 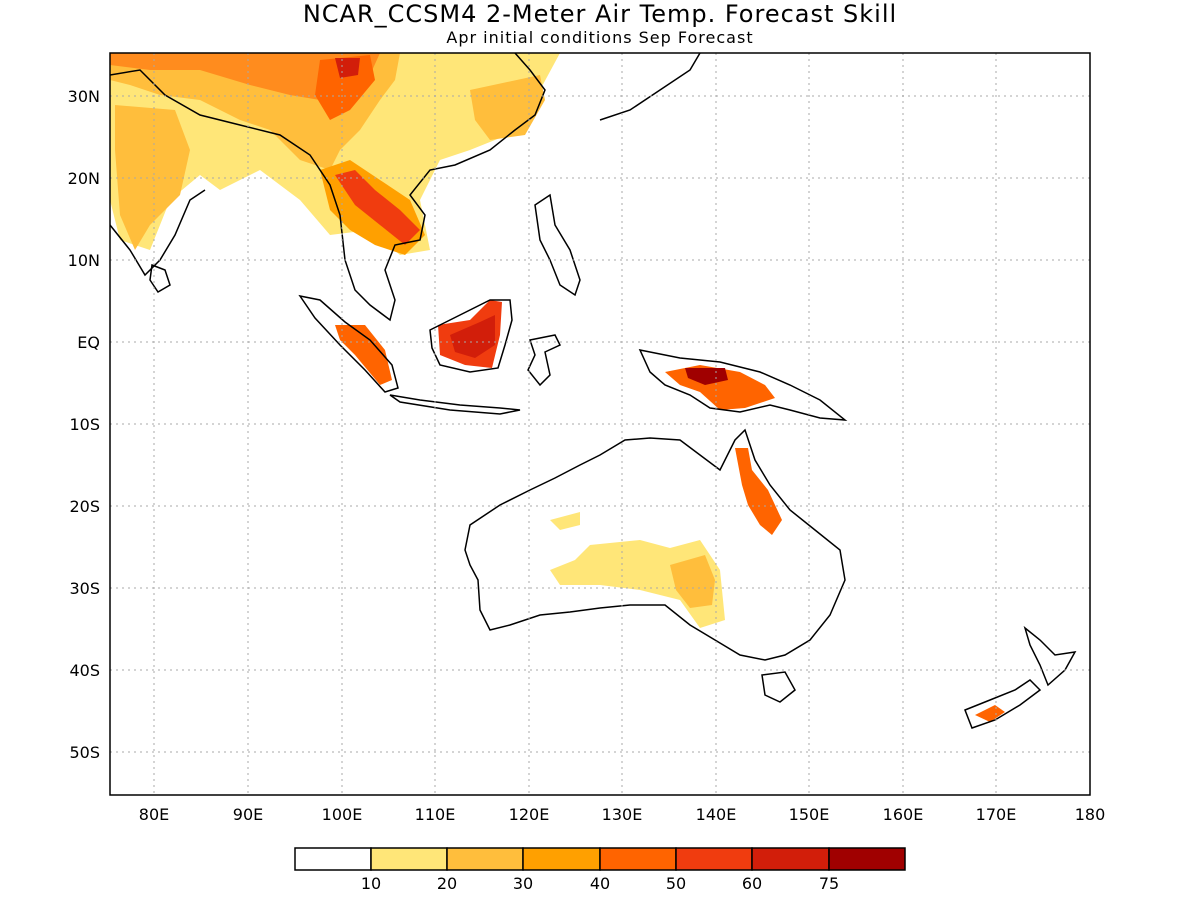 I want to click on lat-label: 10S, so click(x=84, y=424).